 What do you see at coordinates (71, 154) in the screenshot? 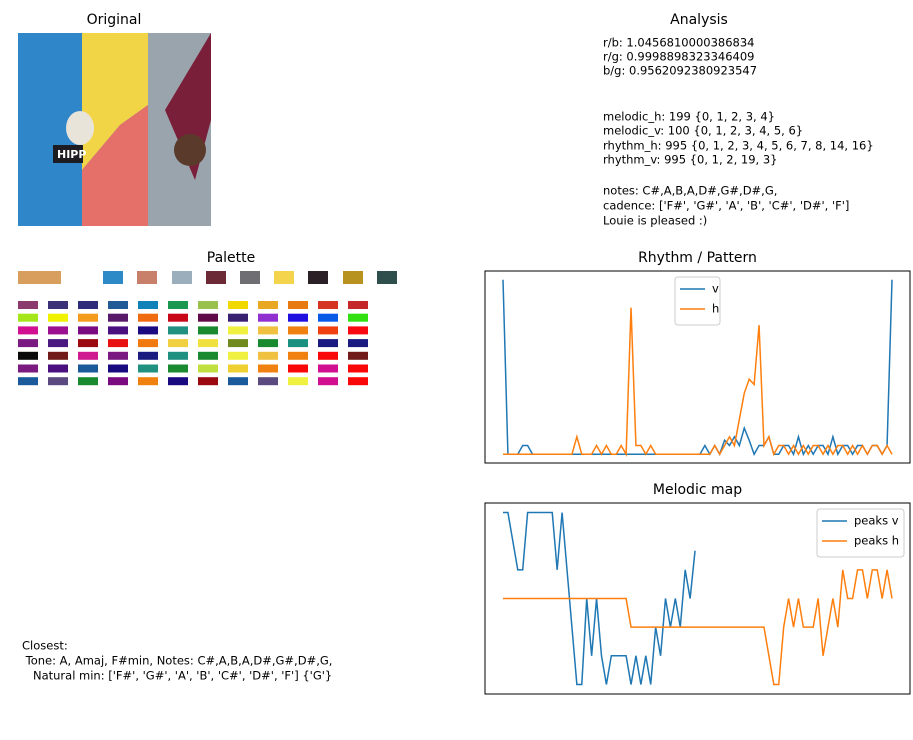
I see `image-text: HIPP` at bounding box center [71, 154].